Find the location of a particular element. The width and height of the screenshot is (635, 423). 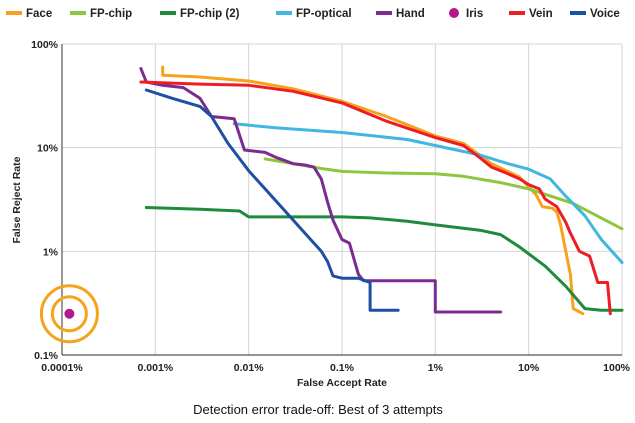

x-axis-title: False Accept Rate is located at coordinates (342, 383).